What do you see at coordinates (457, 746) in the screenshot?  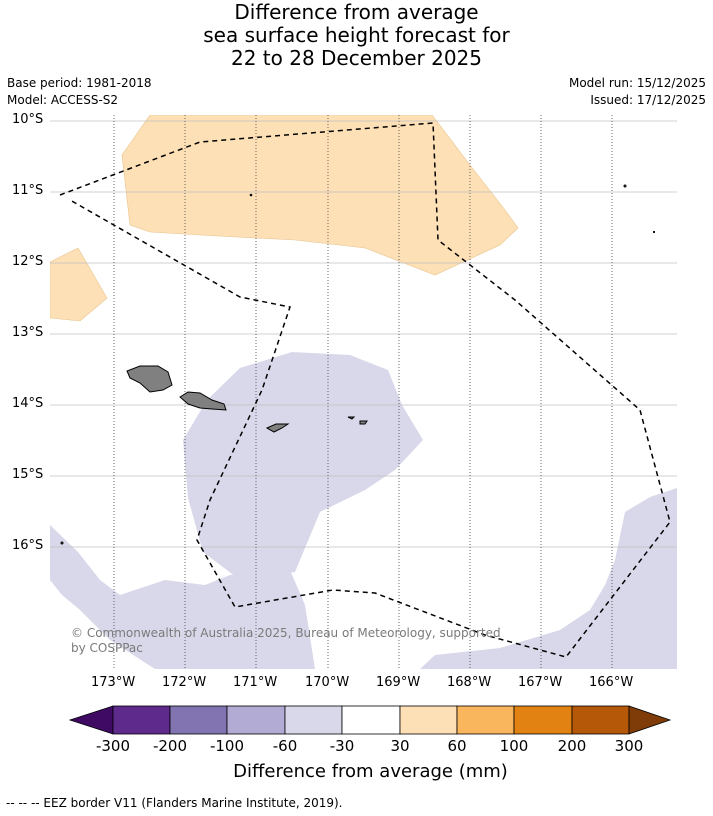 I see `colorbar-tick: 60` at bounding box center [457, 746].